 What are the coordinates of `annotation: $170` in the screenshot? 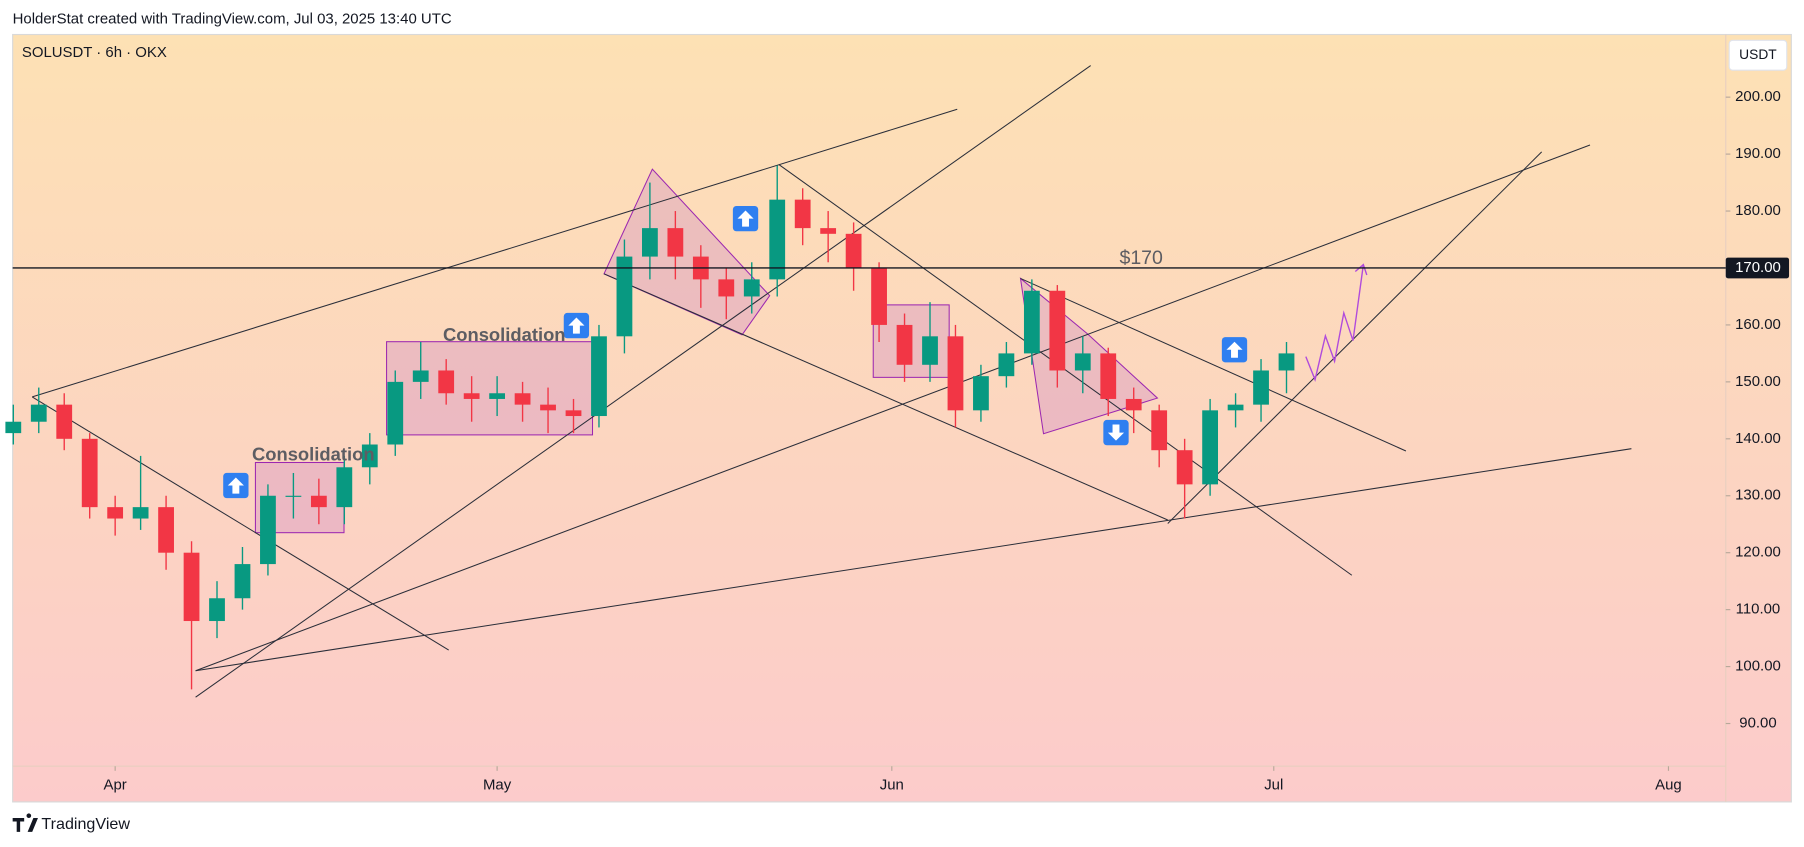 It's located at (1141, 258).